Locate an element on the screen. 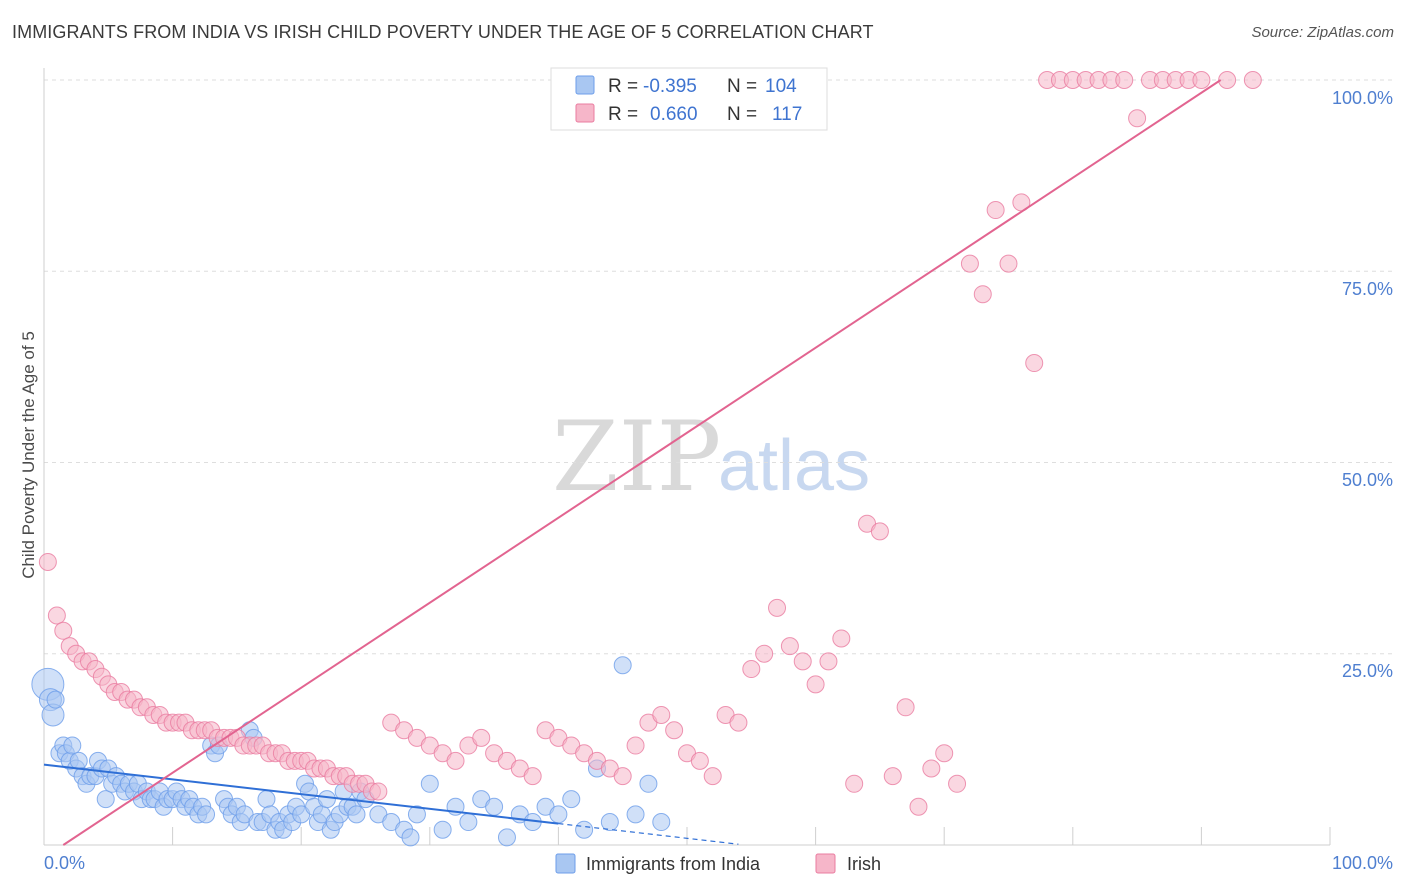 This screenshot has width=1406, height=892. y-tick-label: 50.0% is located at coordinates (1367, 480).